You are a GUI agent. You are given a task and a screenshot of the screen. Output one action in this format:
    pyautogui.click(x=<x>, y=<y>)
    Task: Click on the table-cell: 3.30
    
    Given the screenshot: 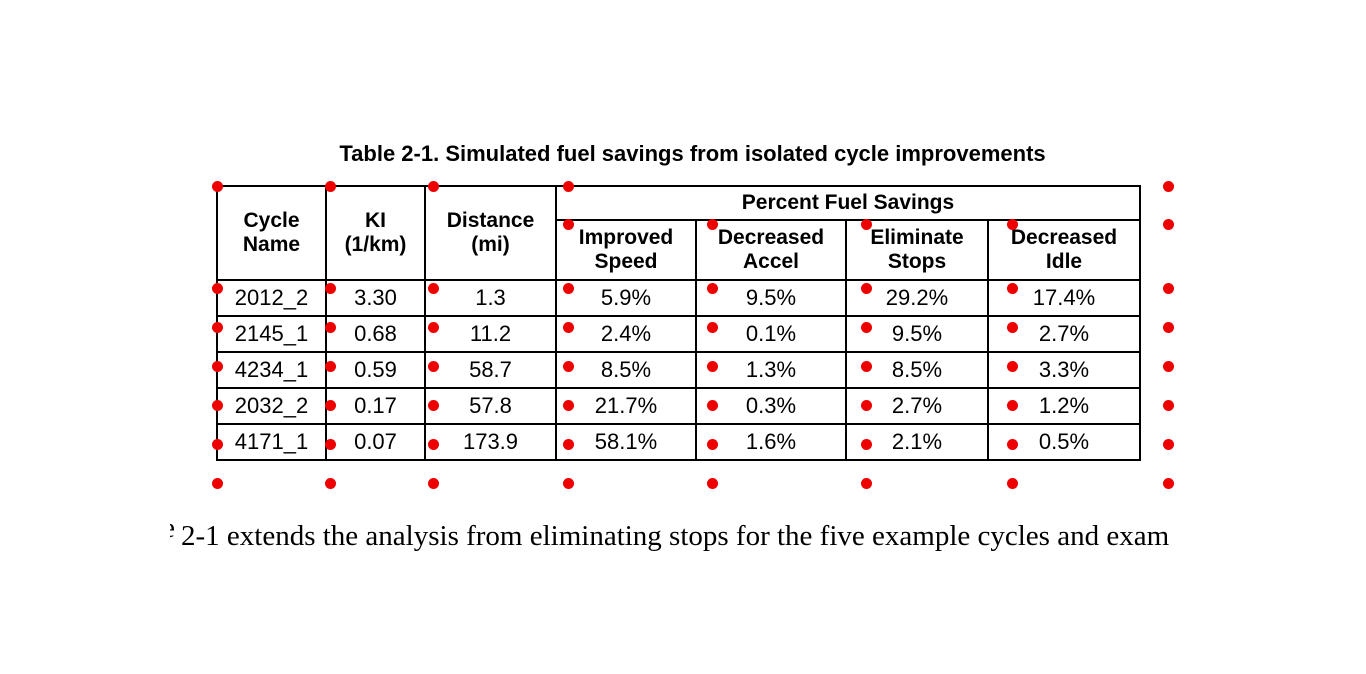 What is the action you would take?
    pyautogui.click(x=375, y=298)
    